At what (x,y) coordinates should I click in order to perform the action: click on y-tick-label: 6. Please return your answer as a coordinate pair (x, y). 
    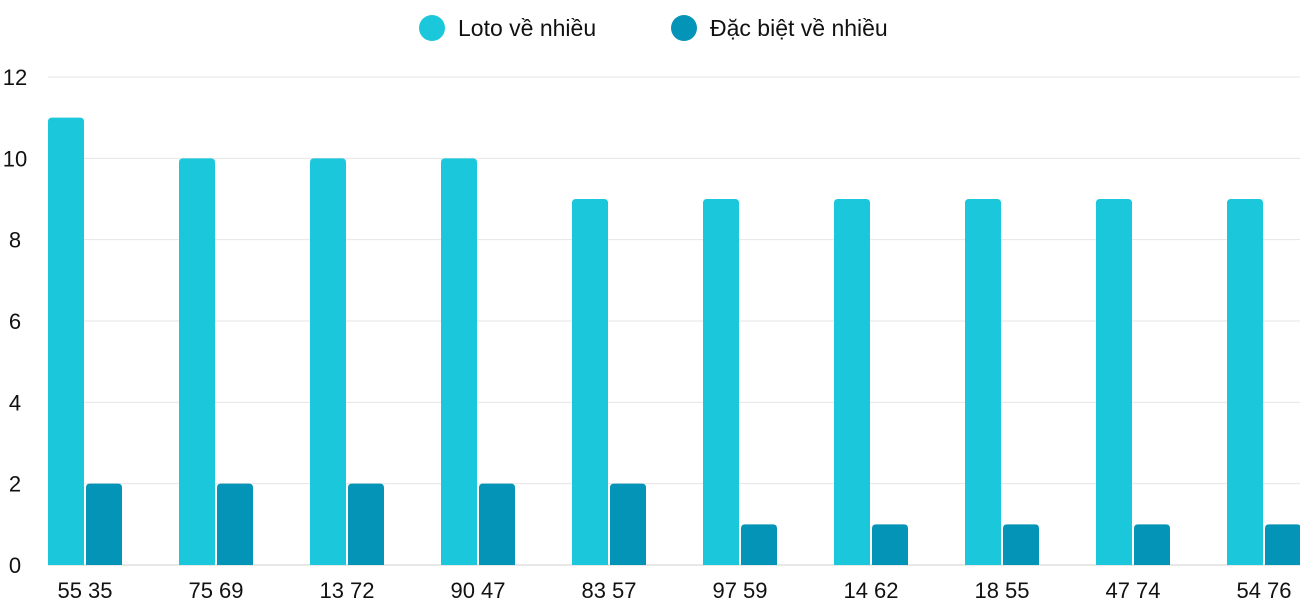
    Looking at the image, I should click on (15, 321).